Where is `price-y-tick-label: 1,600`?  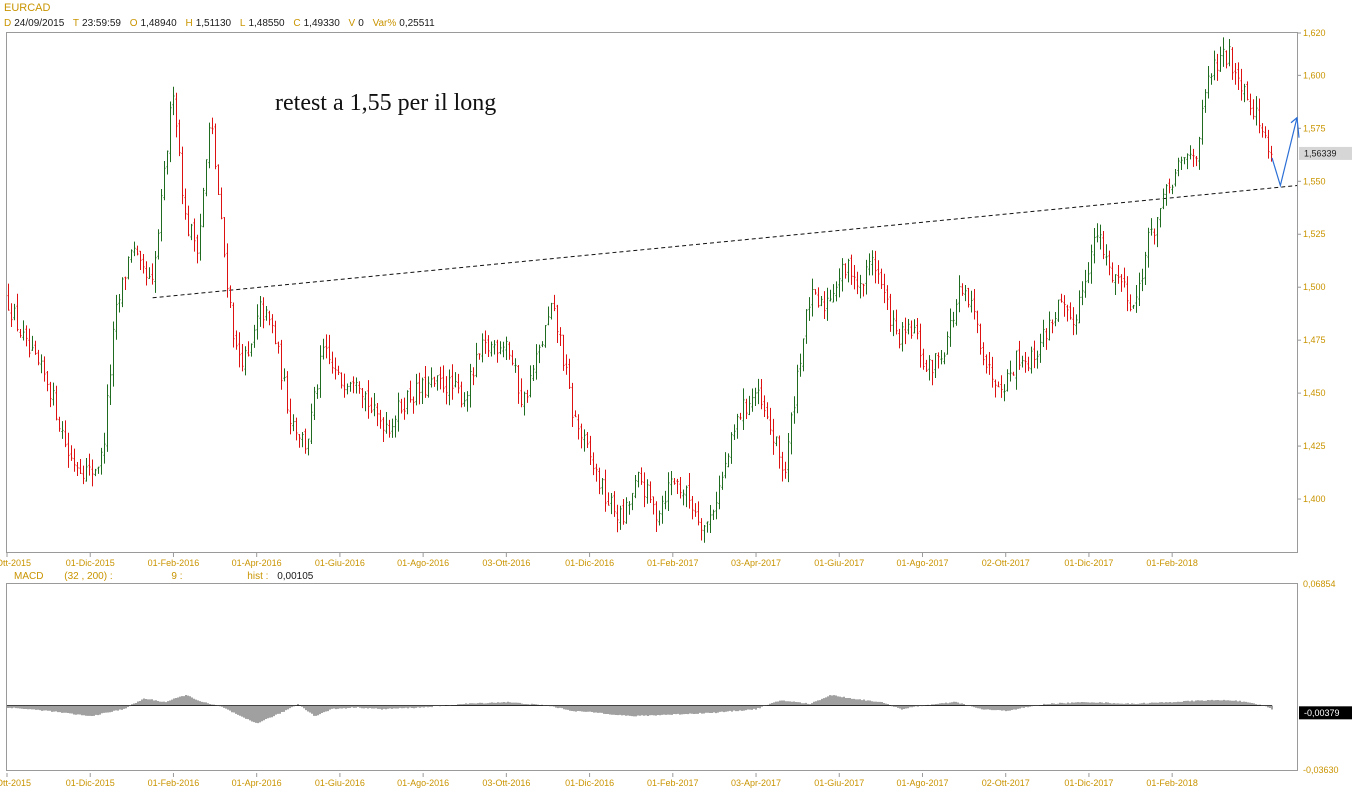
price-y-tick-label: 1,600 is located at coordinates (1314, 75).